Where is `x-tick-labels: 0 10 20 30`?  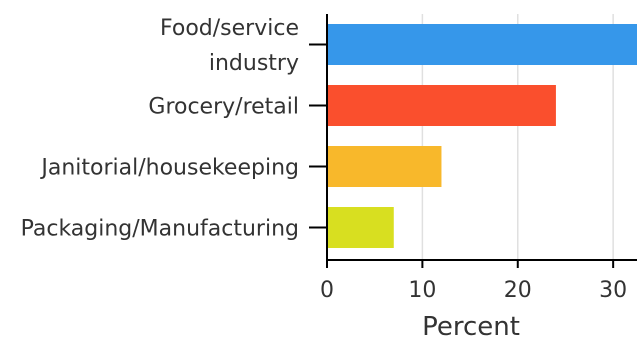 x-tick-labels: 0 10 20 30 is located at coordinates (473, 281).